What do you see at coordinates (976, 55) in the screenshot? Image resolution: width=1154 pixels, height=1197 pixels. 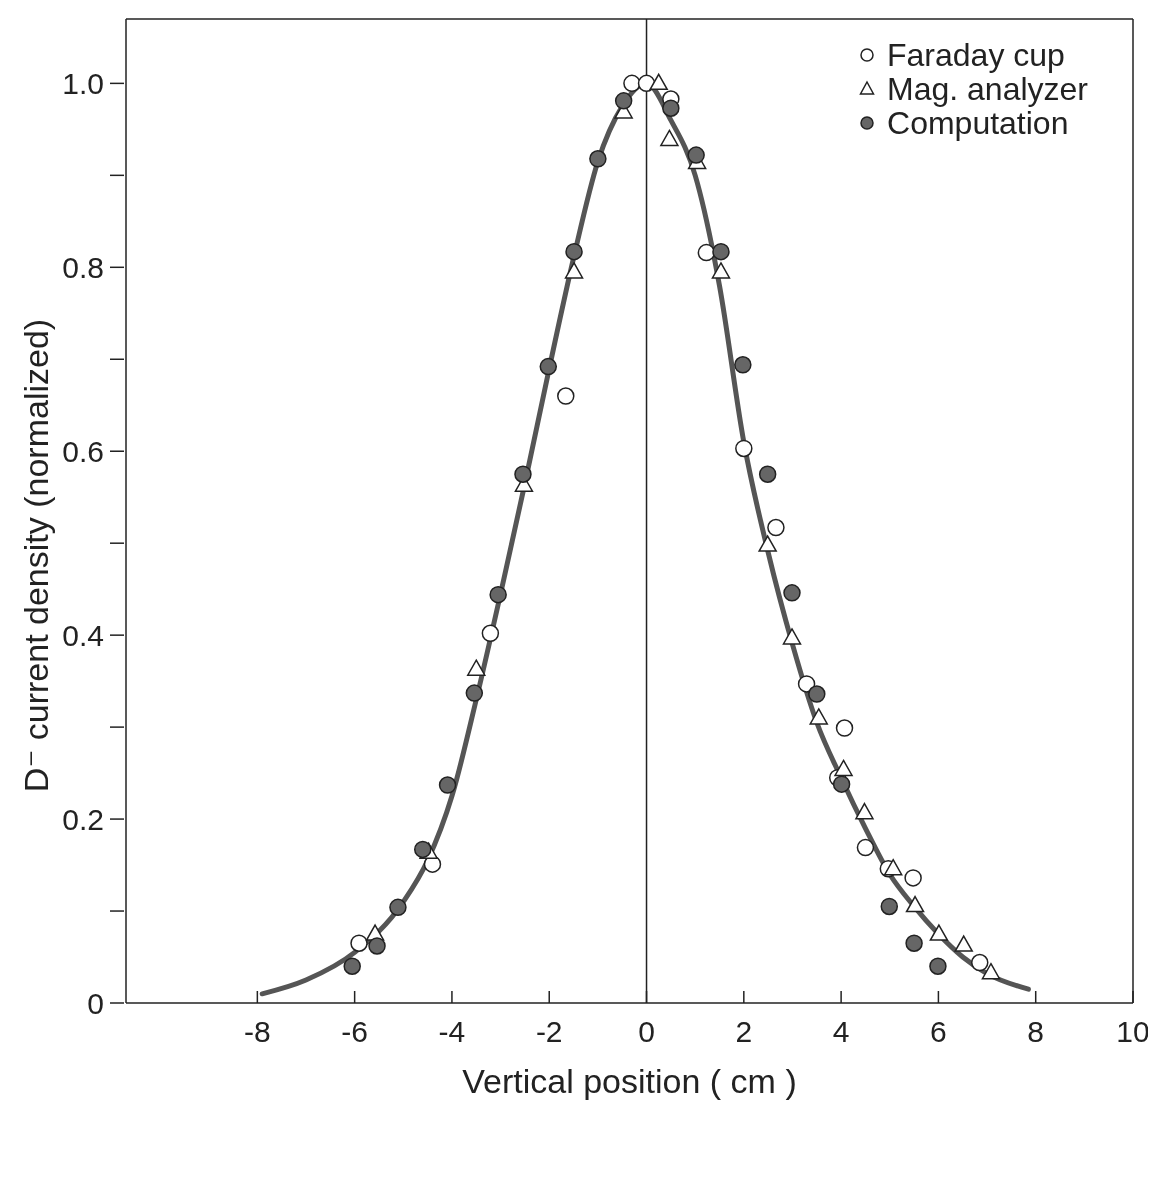 I see `legend-label: Faraday cup` at bounding box center [976, 55].